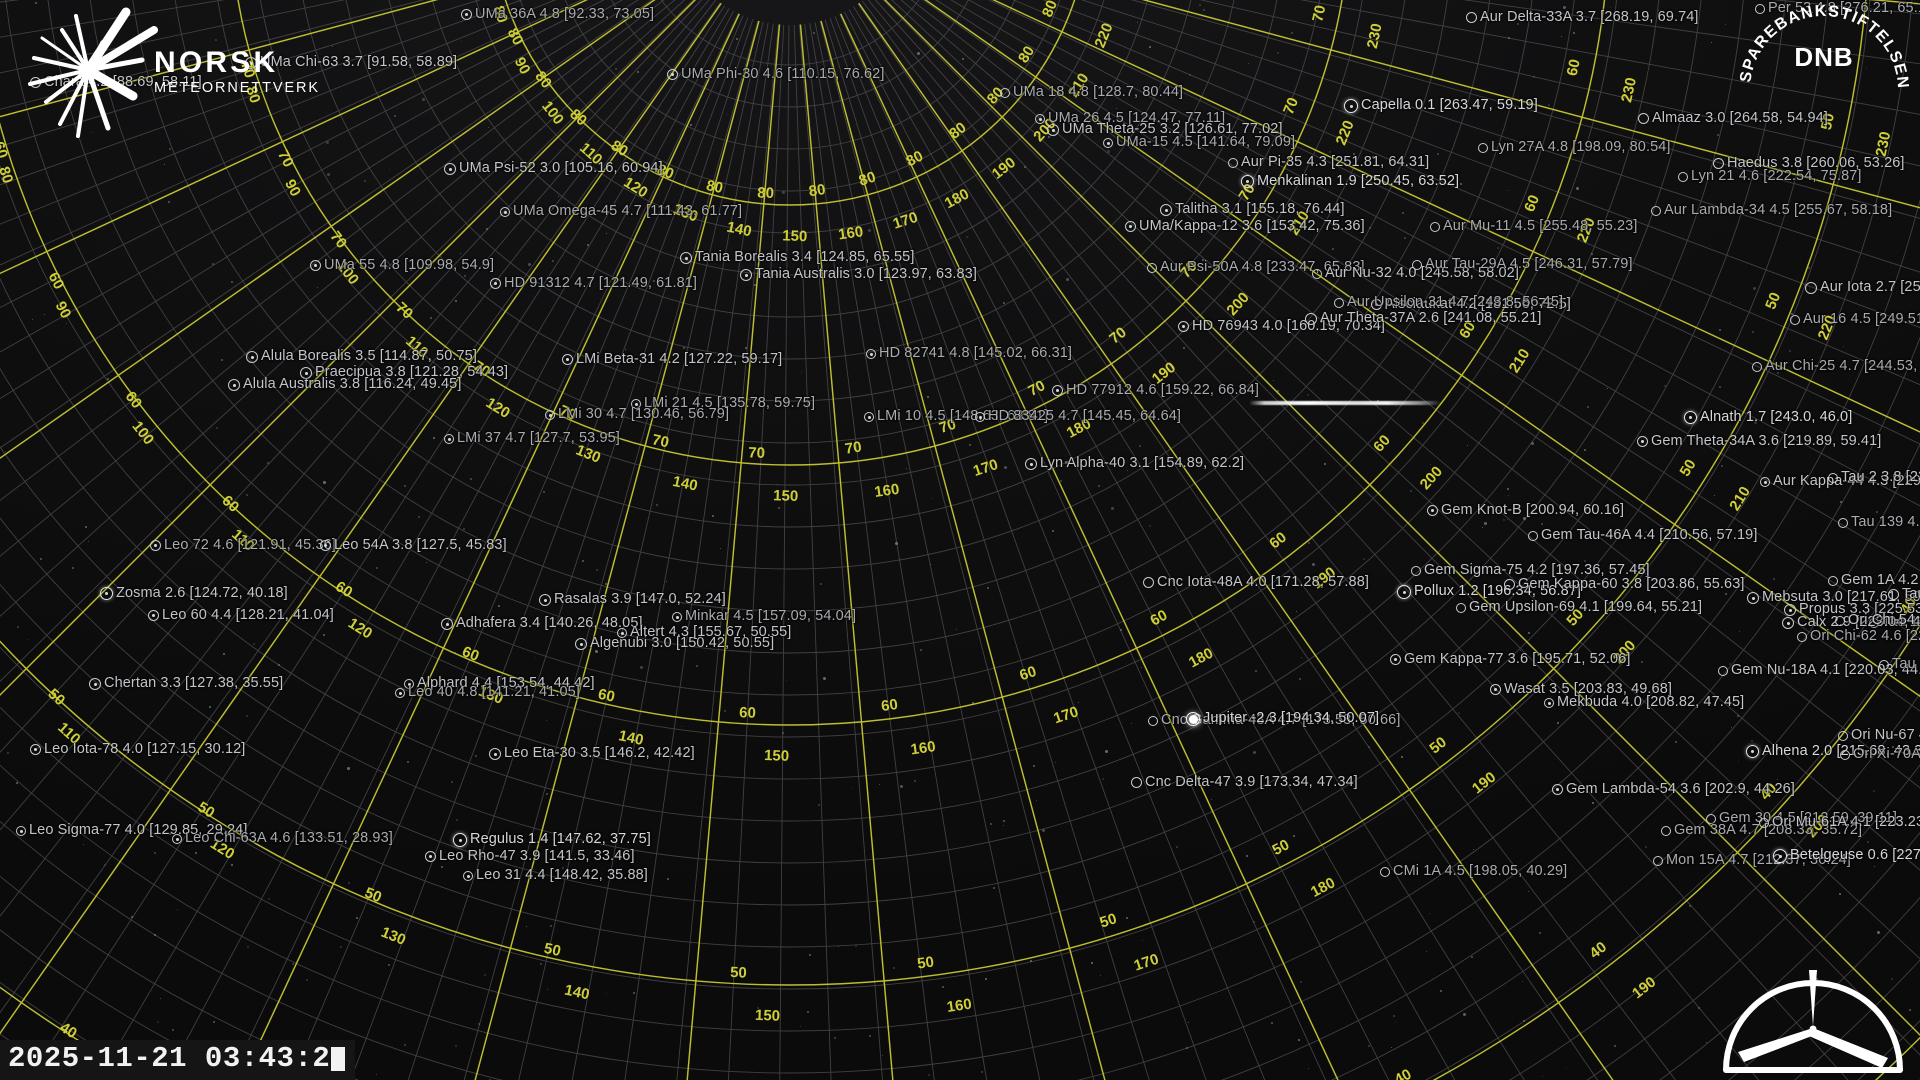 Image resolution: width=1920 pixels, height=1080 pixels. What do you see at coordinates (237, 88) in the screenshot?
I see `logo-subtitle: METEORNETTVERK` at bounding box center [237, 88].